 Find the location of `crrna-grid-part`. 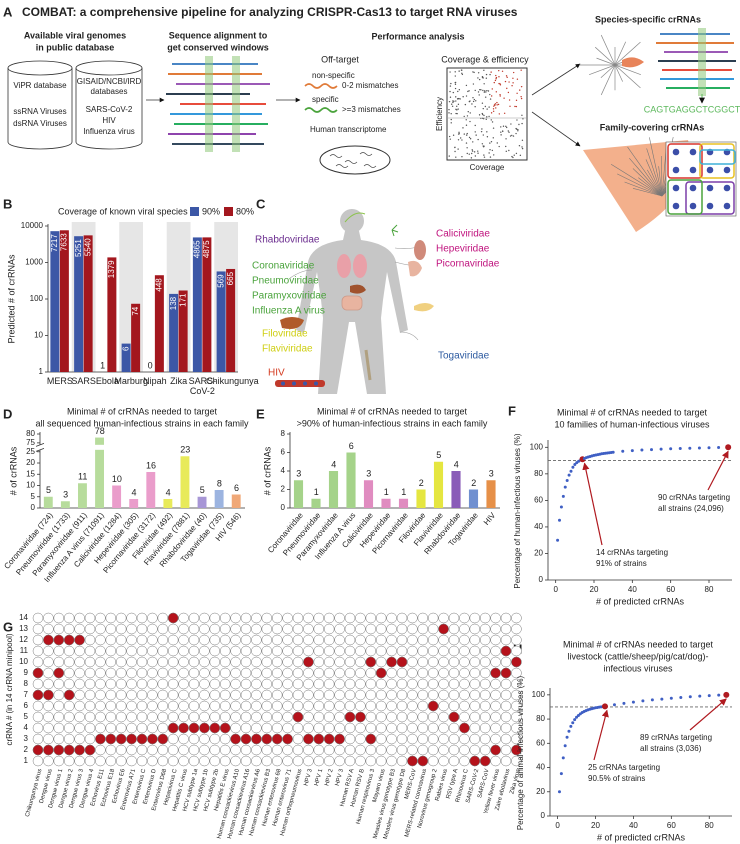

crrna-grid-part is located at coordinates (676, 206).